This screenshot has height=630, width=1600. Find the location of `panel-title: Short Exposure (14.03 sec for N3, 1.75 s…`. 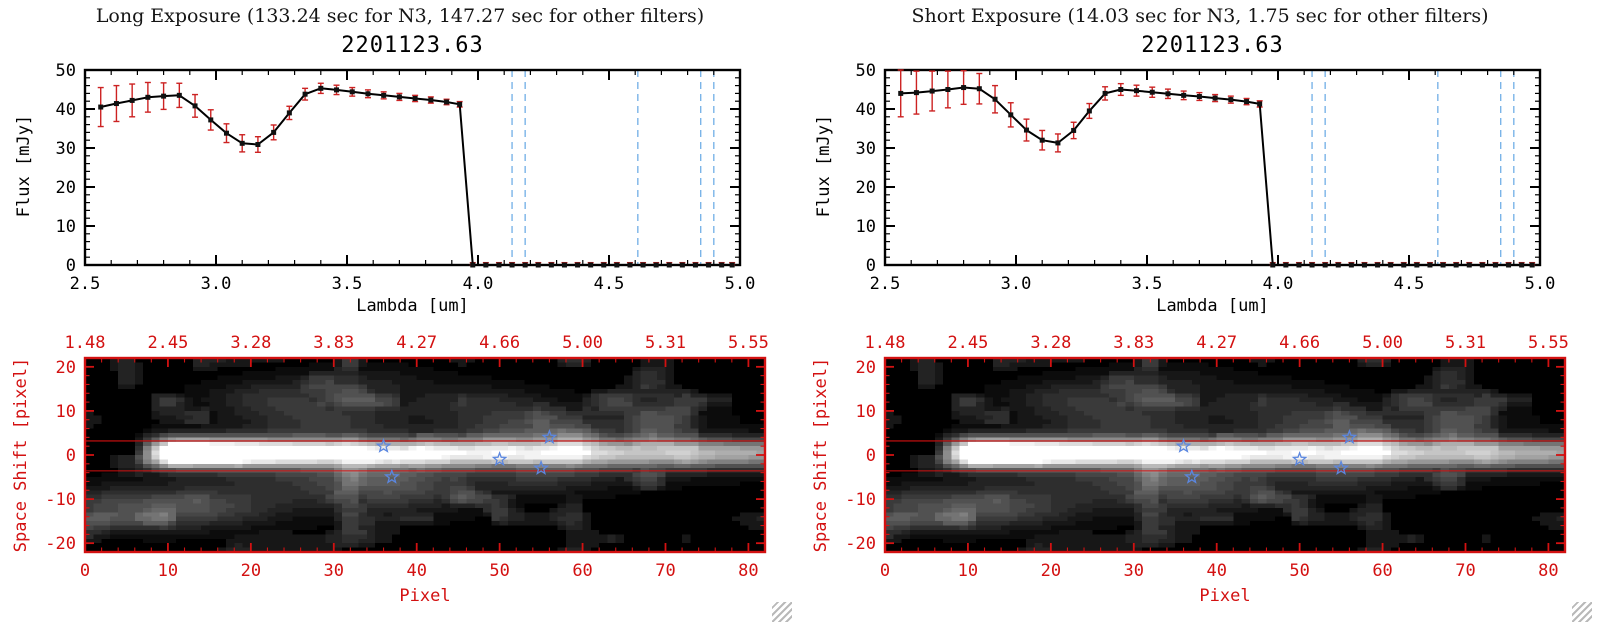

panel-title: Short Exposure (14.03 sec for N3, 1.75 s… is located at coordinates (1200, 16).